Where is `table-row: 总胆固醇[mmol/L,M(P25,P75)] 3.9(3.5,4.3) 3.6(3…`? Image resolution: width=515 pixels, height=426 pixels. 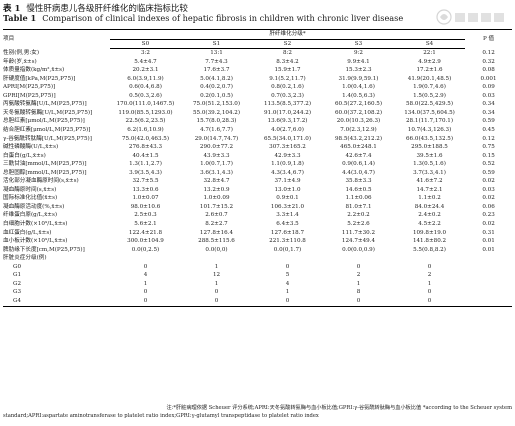
table-row: 总胆固醇[mmol/L,M(P25,P75)] 3.9(3.5,4.3) 3.6(3… is located at coordinates (257, 173).